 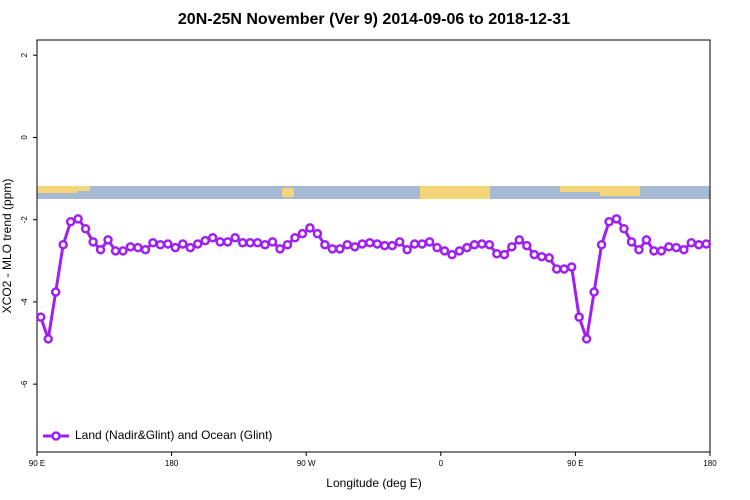 What do you see at coordinates (373, 192) in the screenshot?
I see `map-strip` at bounding box center [373, 192].